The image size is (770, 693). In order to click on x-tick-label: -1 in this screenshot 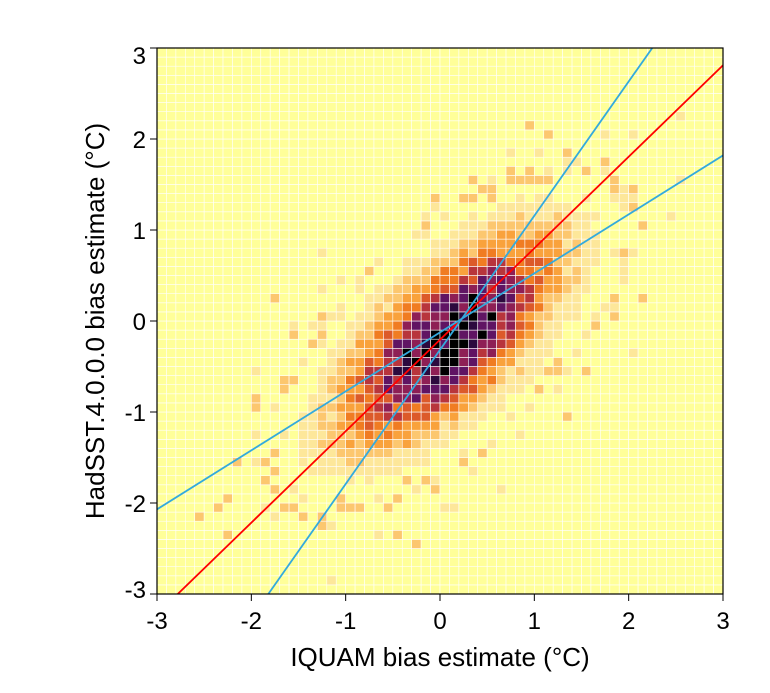, I will do `click(345, 621)`.